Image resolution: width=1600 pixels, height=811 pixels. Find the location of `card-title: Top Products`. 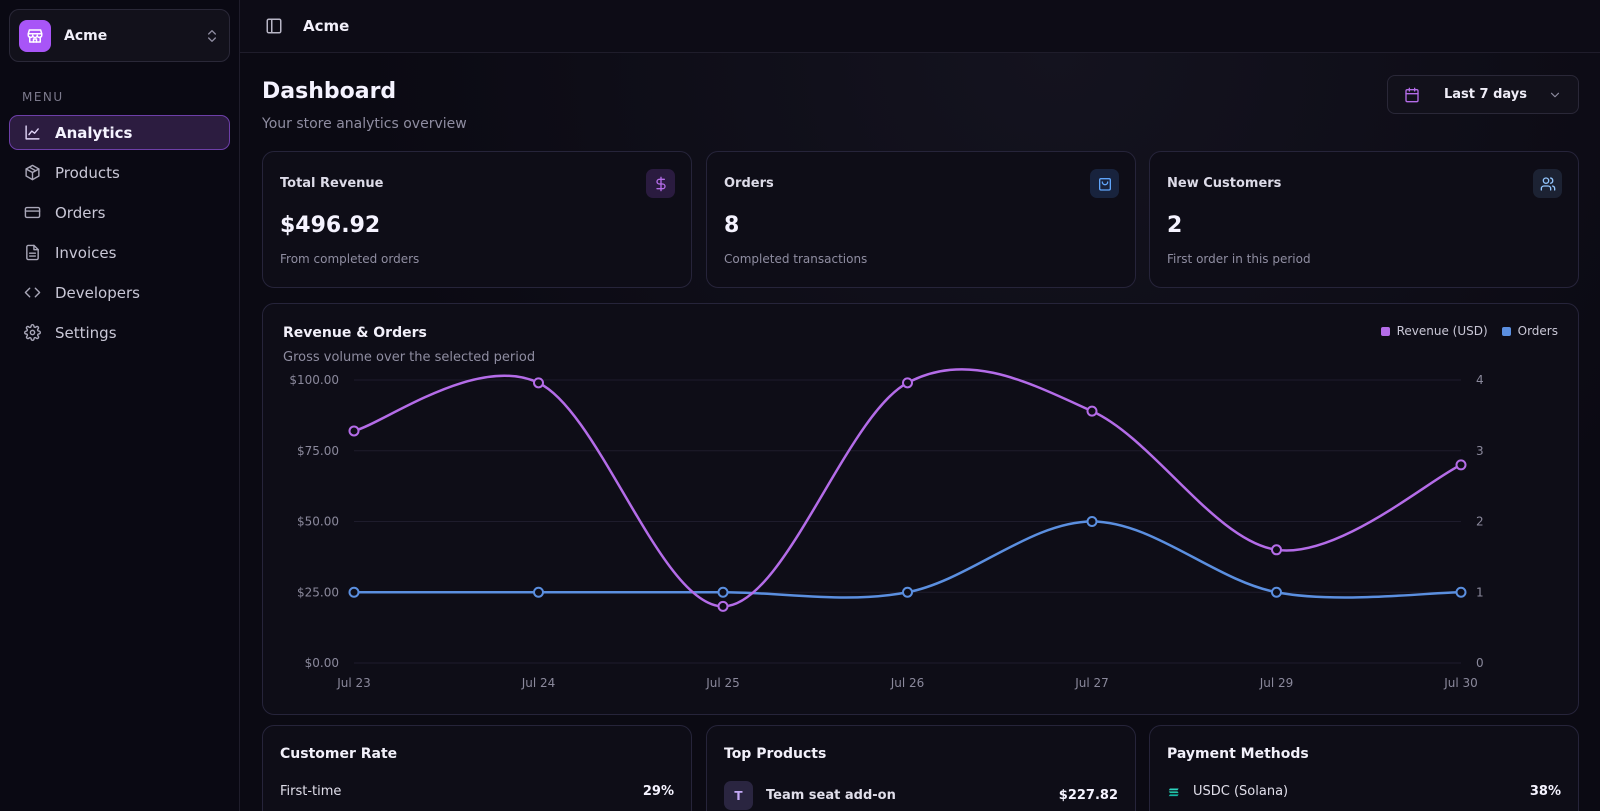

card-title: Top Products is located at coordinates (775, 754).